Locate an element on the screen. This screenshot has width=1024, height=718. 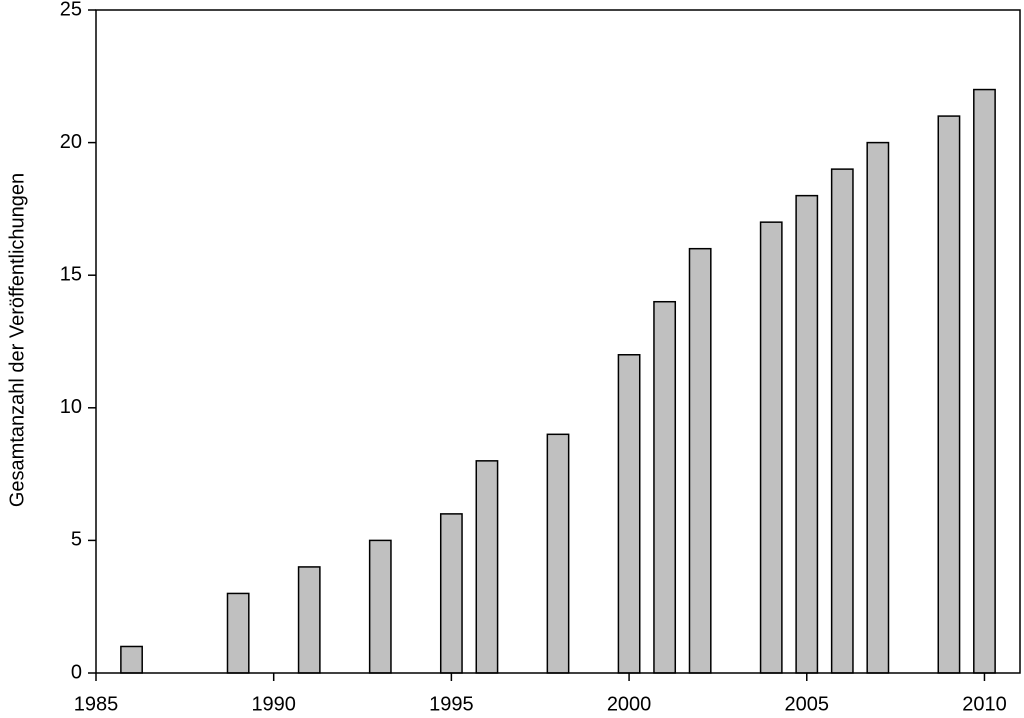
x-tick-label: 2010 is located at coordinates (984, 704).